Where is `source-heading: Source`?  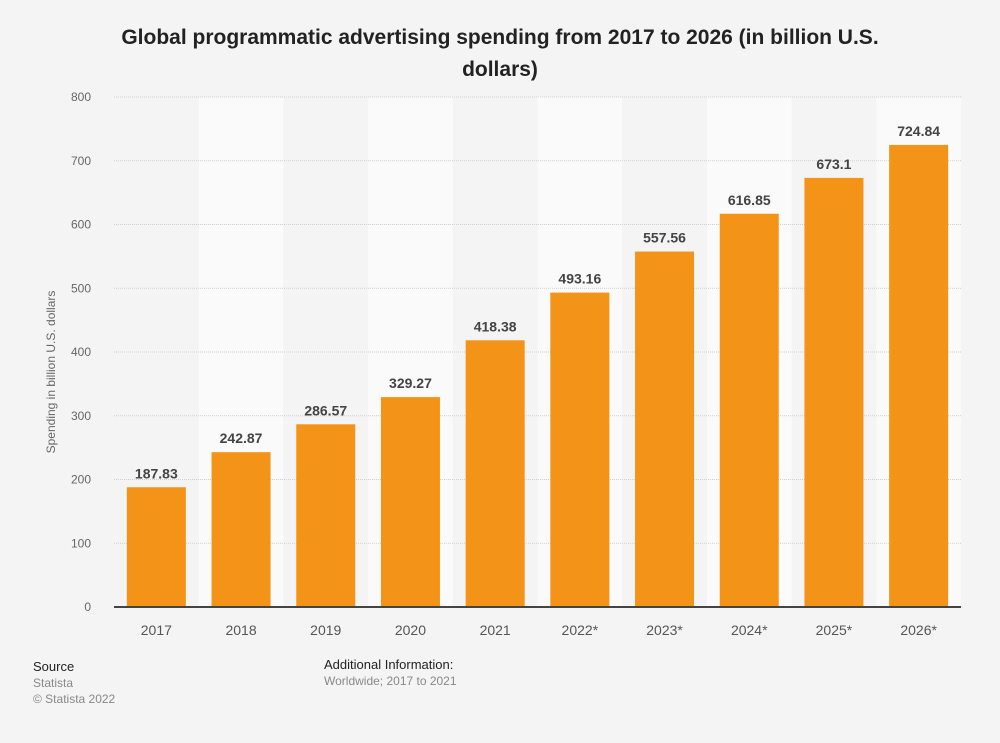
source-heading: Source is located at coordinates (54, 666).